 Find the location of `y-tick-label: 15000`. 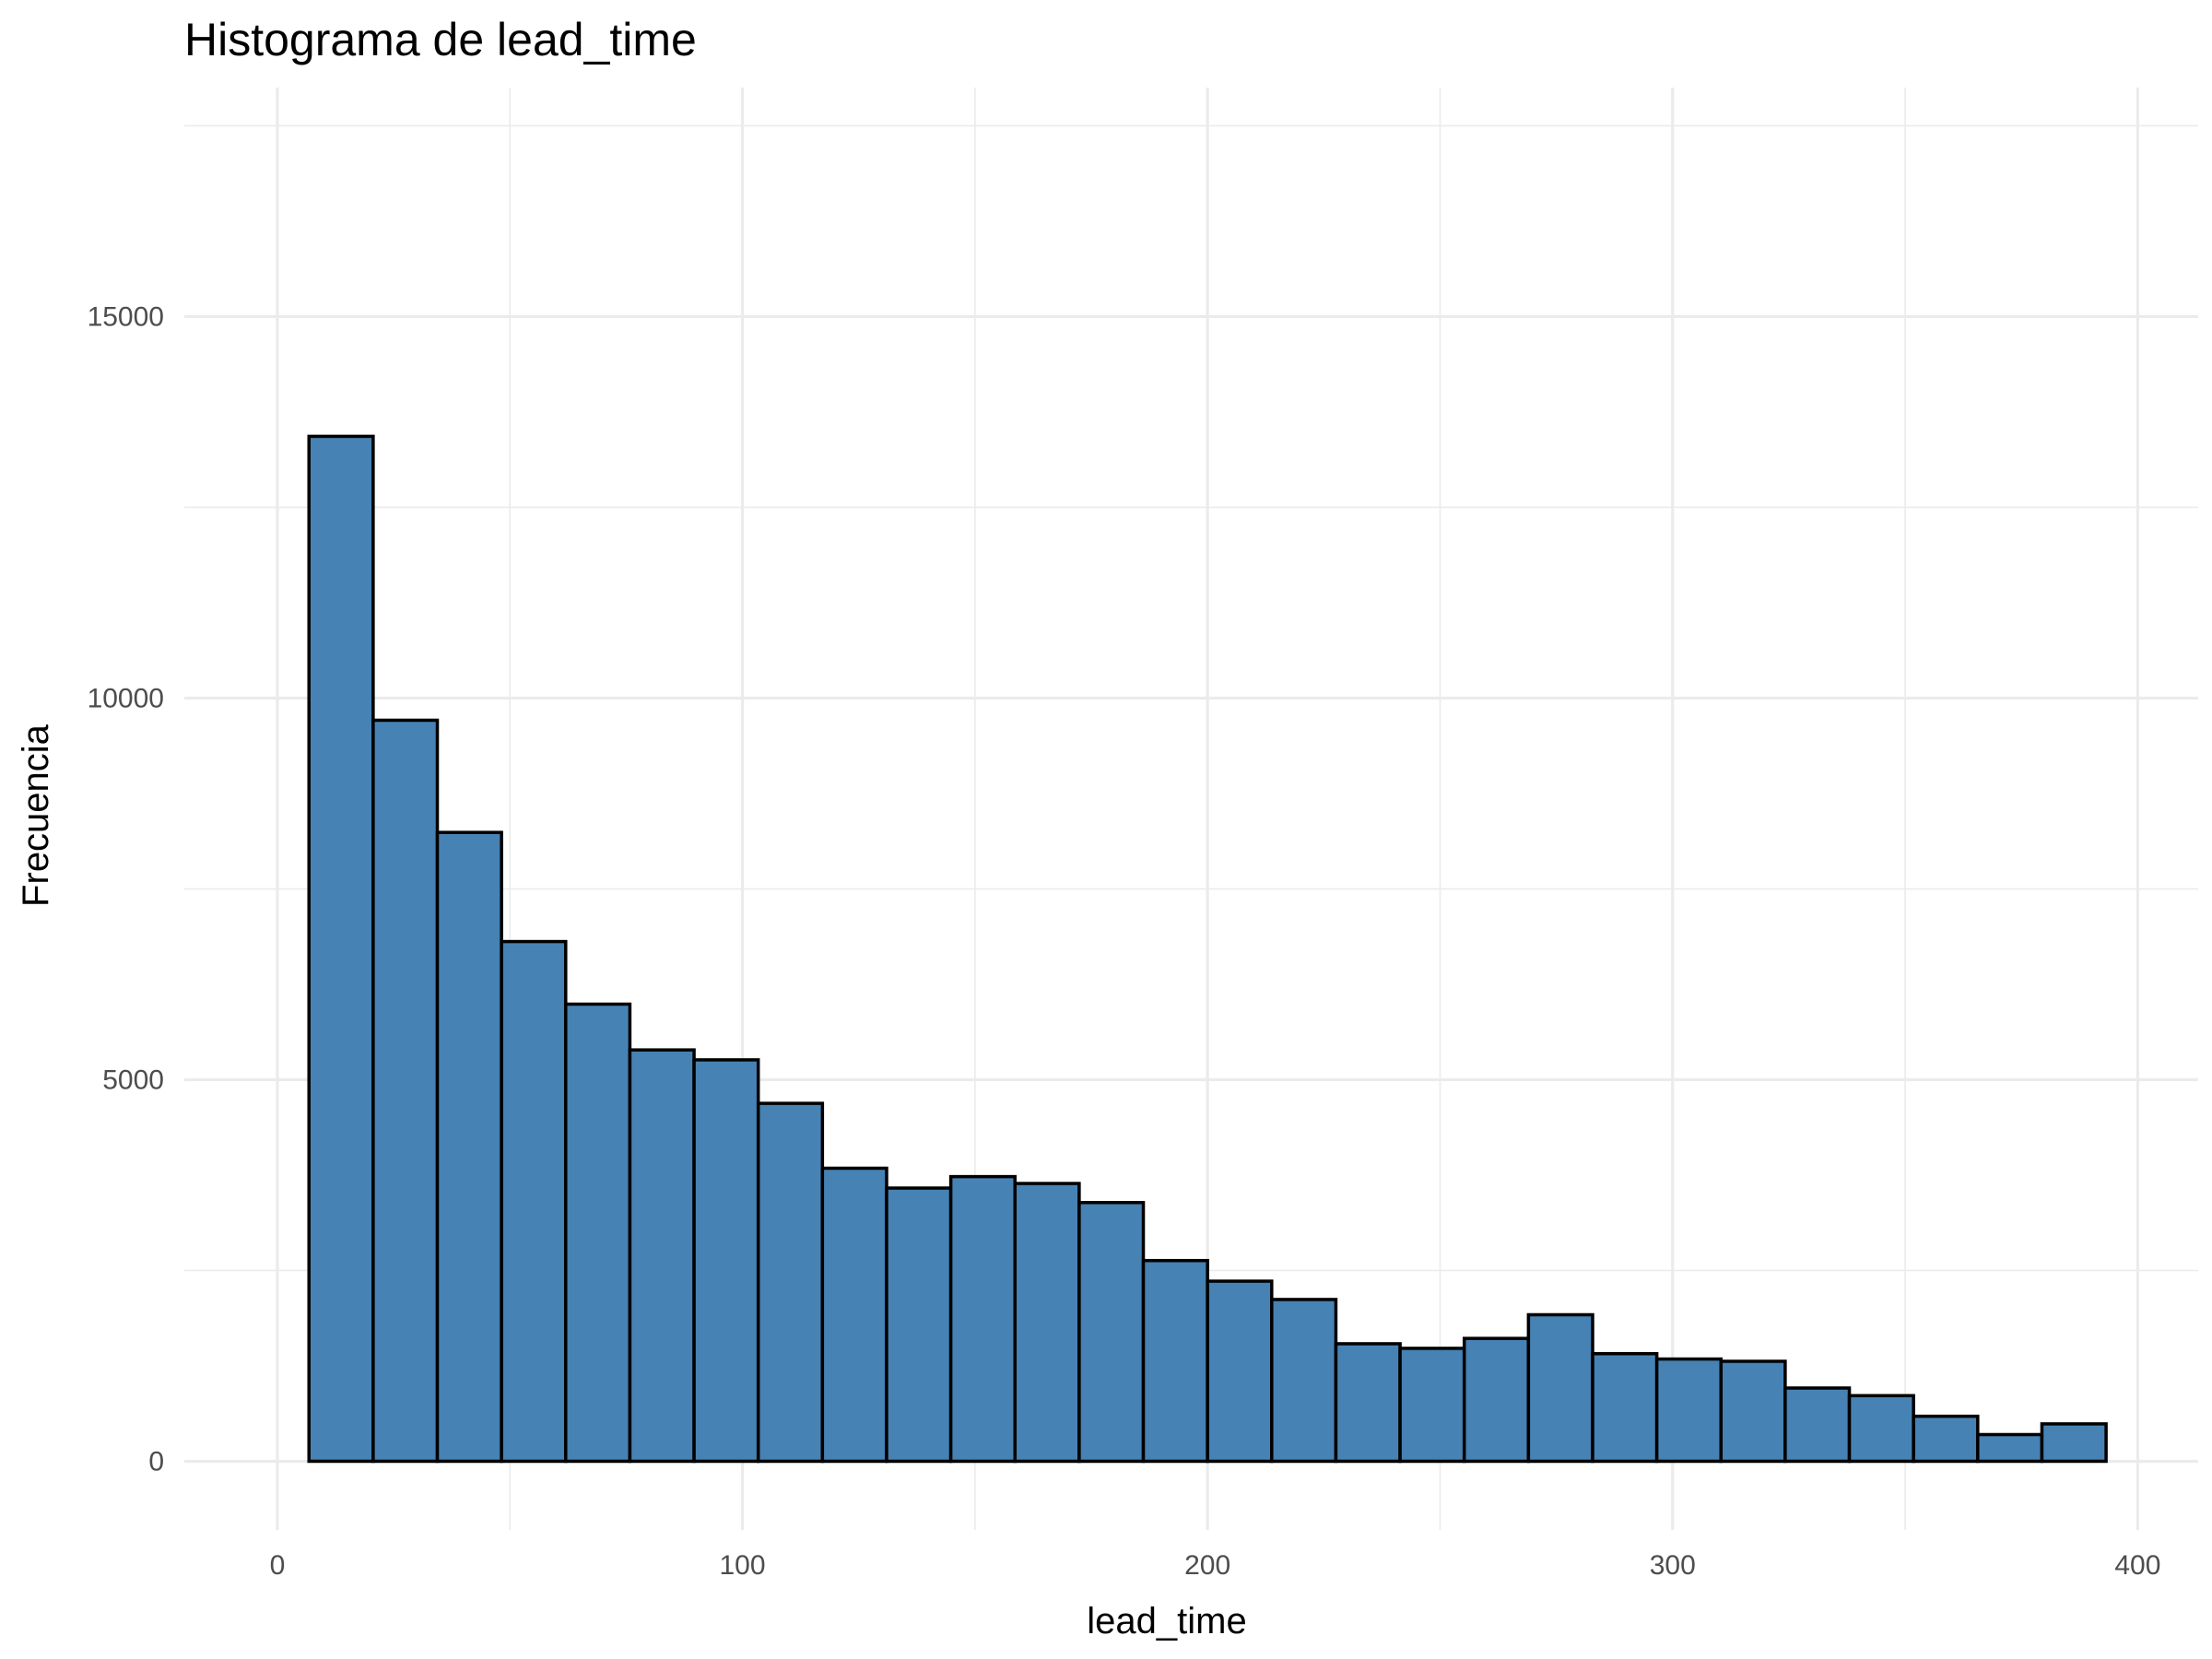

y-tick-label: 15000 is located at coordinates (126, 316).